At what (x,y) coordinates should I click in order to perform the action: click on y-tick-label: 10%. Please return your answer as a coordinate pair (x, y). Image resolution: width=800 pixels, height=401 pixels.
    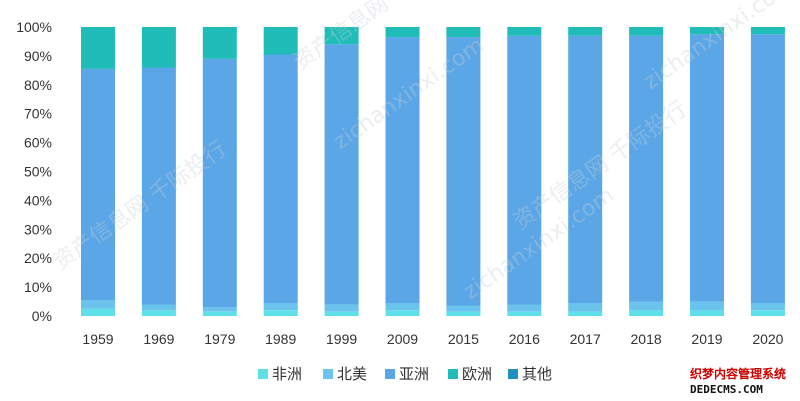
    Looking at the image, I should click on (38, 287).